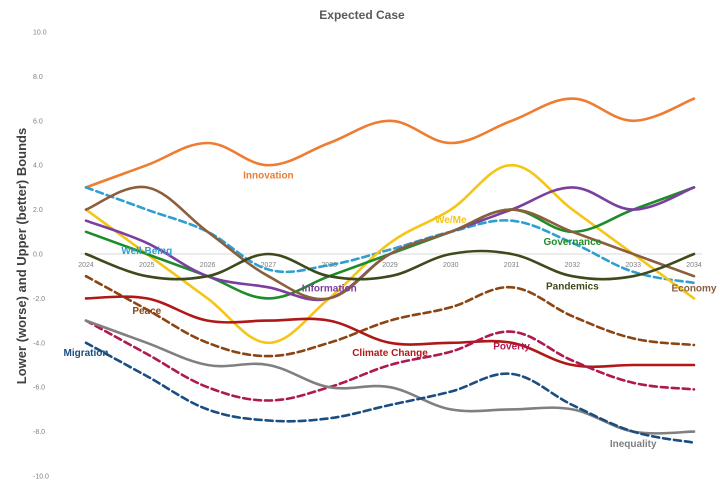 The image size is (720, 484). I want to click on series-line-poverty, so click(390, 360).